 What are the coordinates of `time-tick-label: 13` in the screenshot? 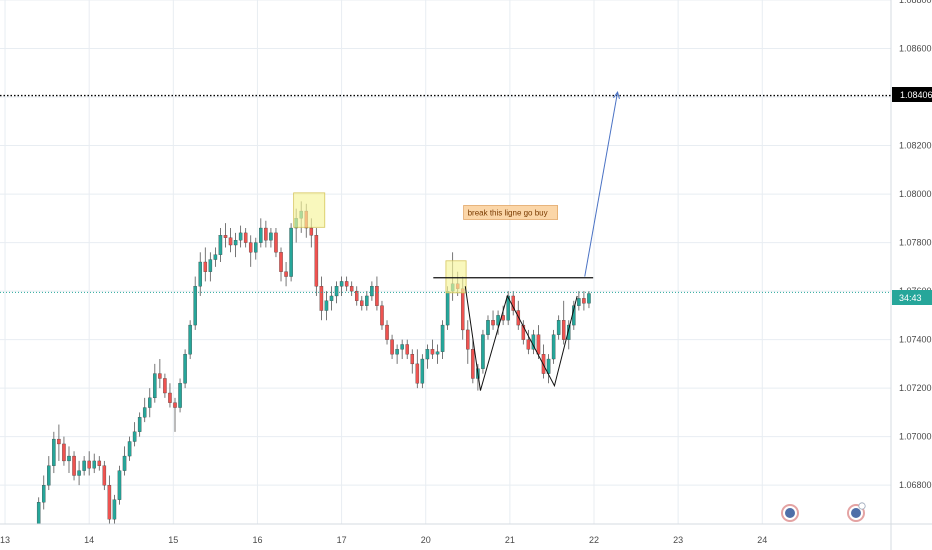 It's located at (5, 540).